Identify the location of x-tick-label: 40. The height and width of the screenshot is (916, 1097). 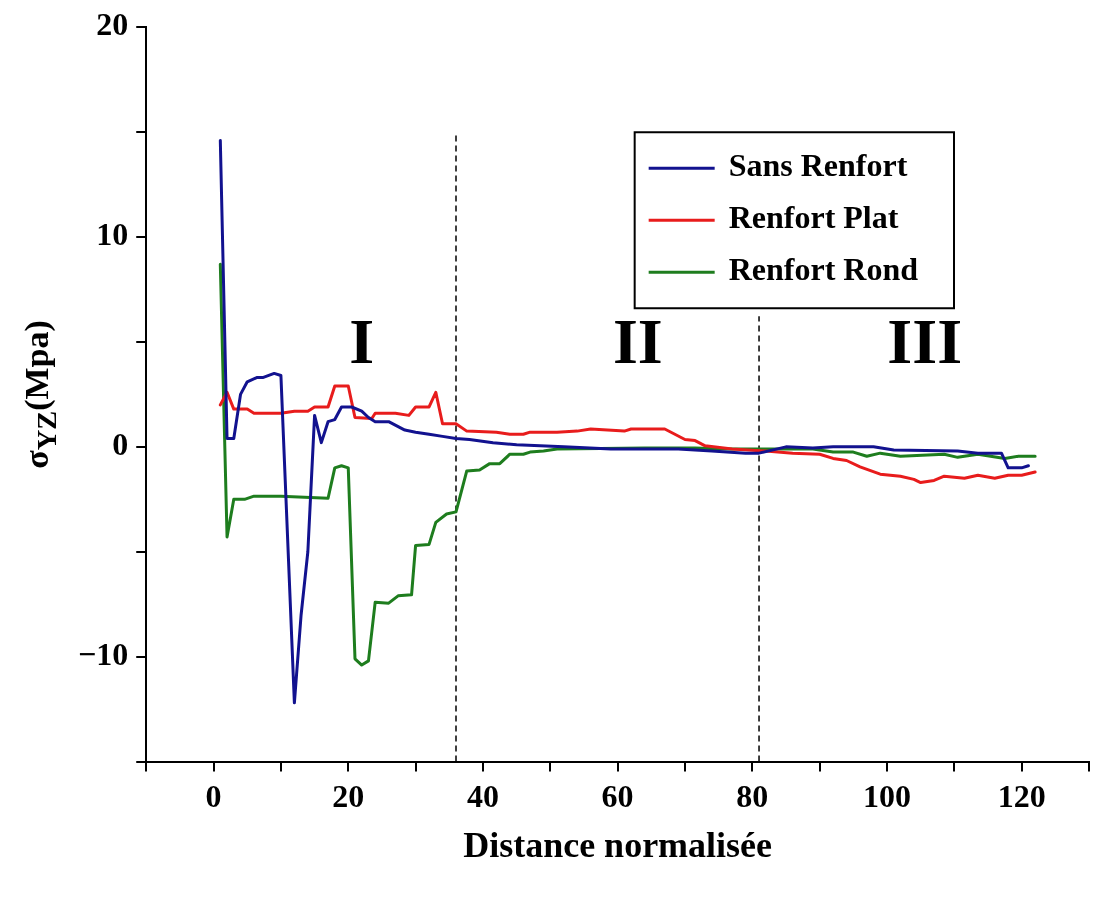
(482, 796).